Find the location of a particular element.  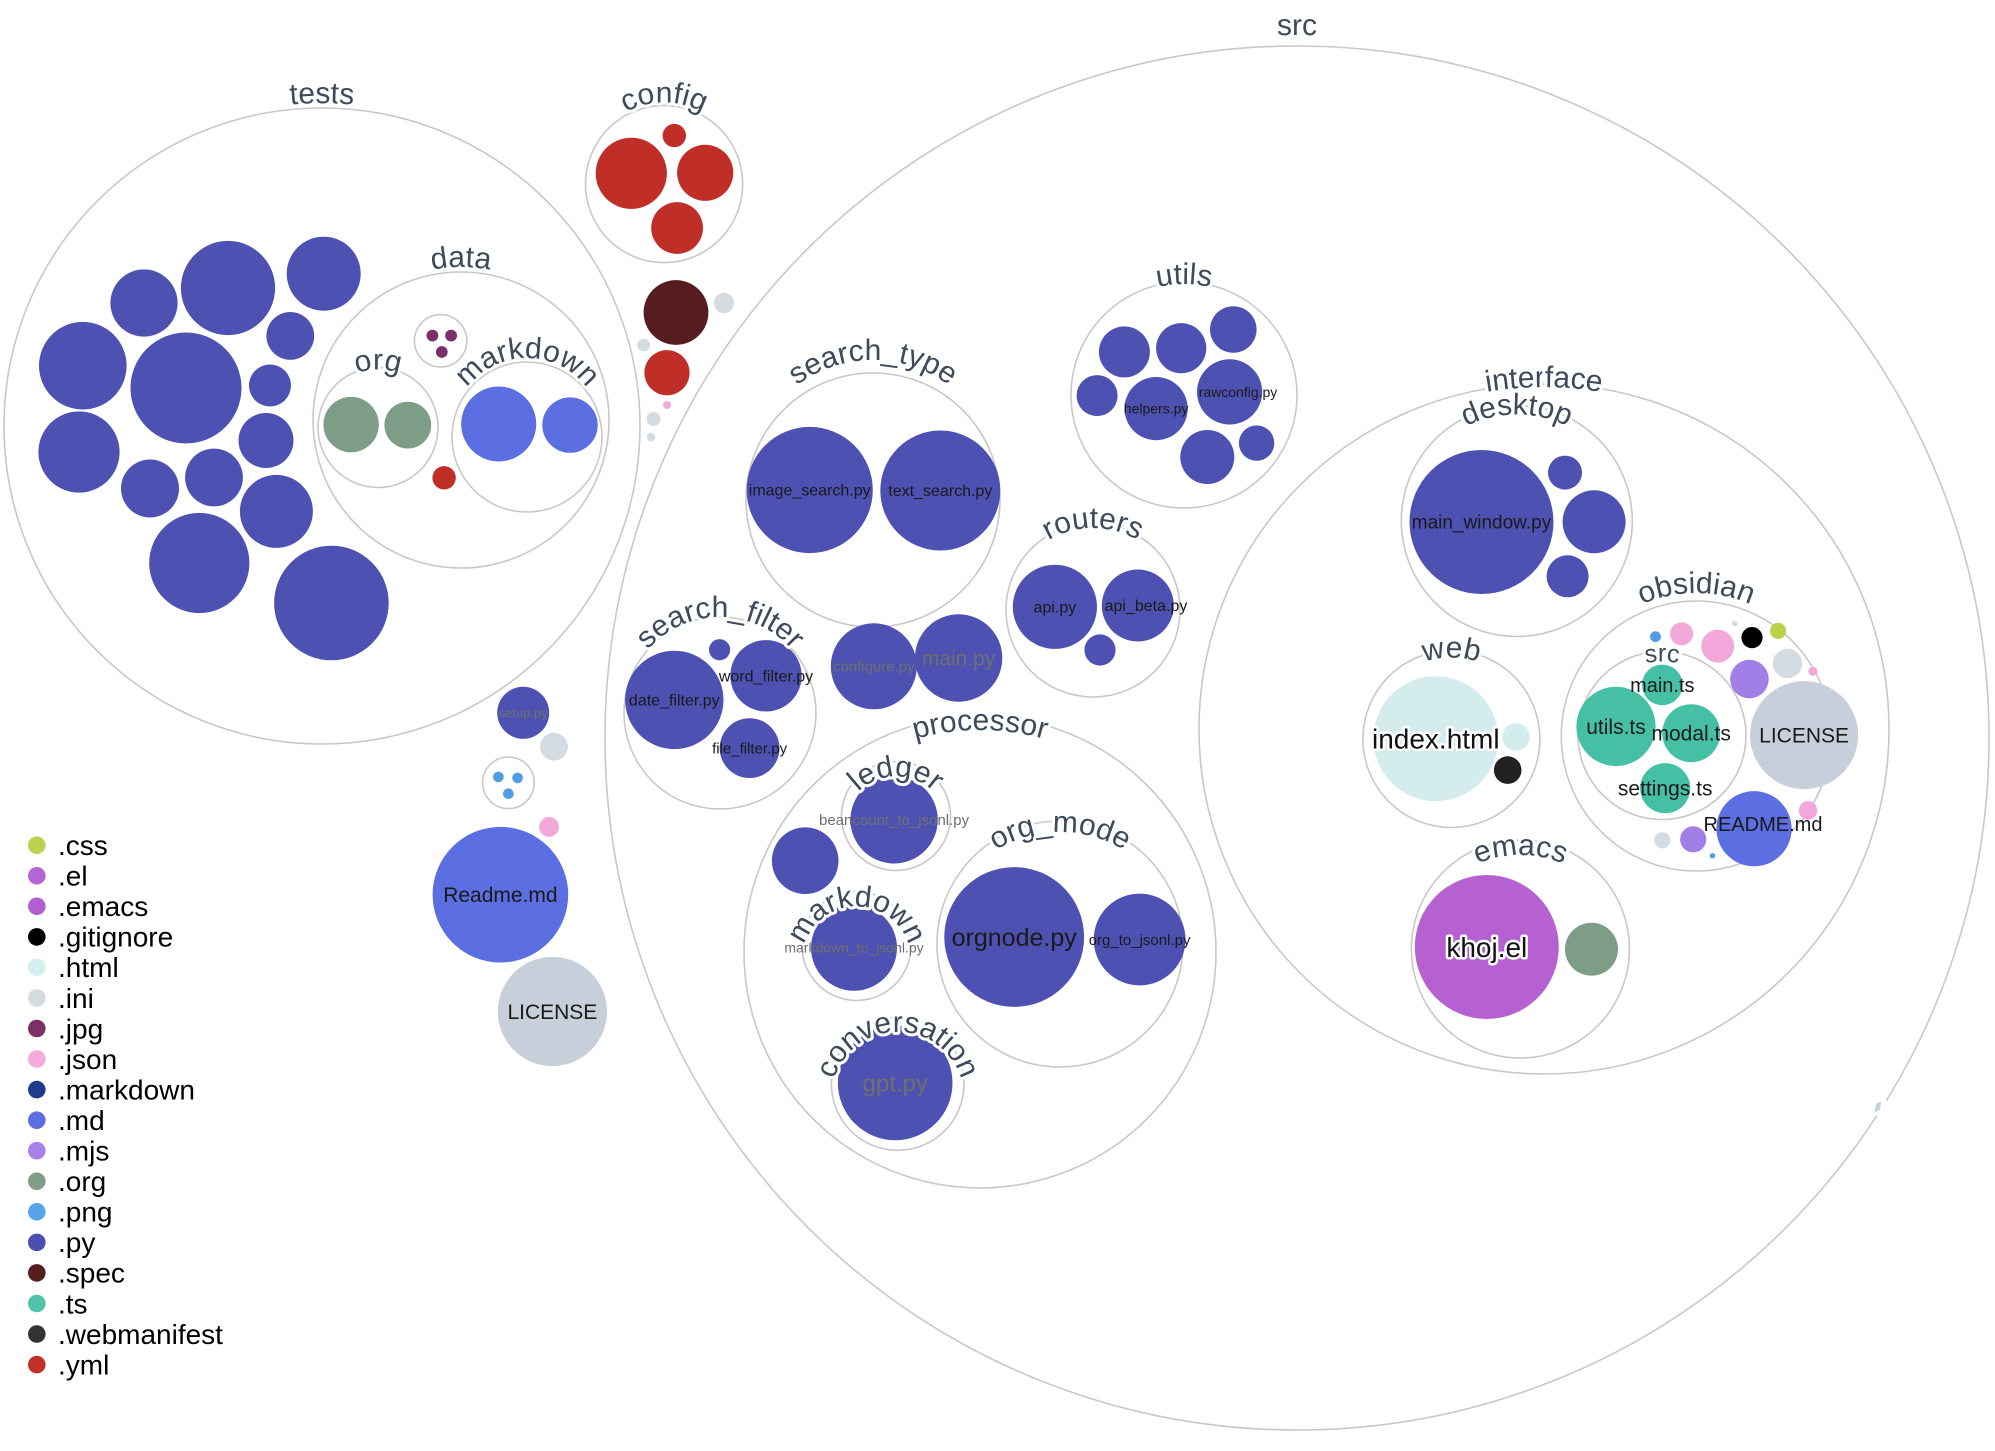

svg-text: date_filter.py is located at coordinates (674, 701).